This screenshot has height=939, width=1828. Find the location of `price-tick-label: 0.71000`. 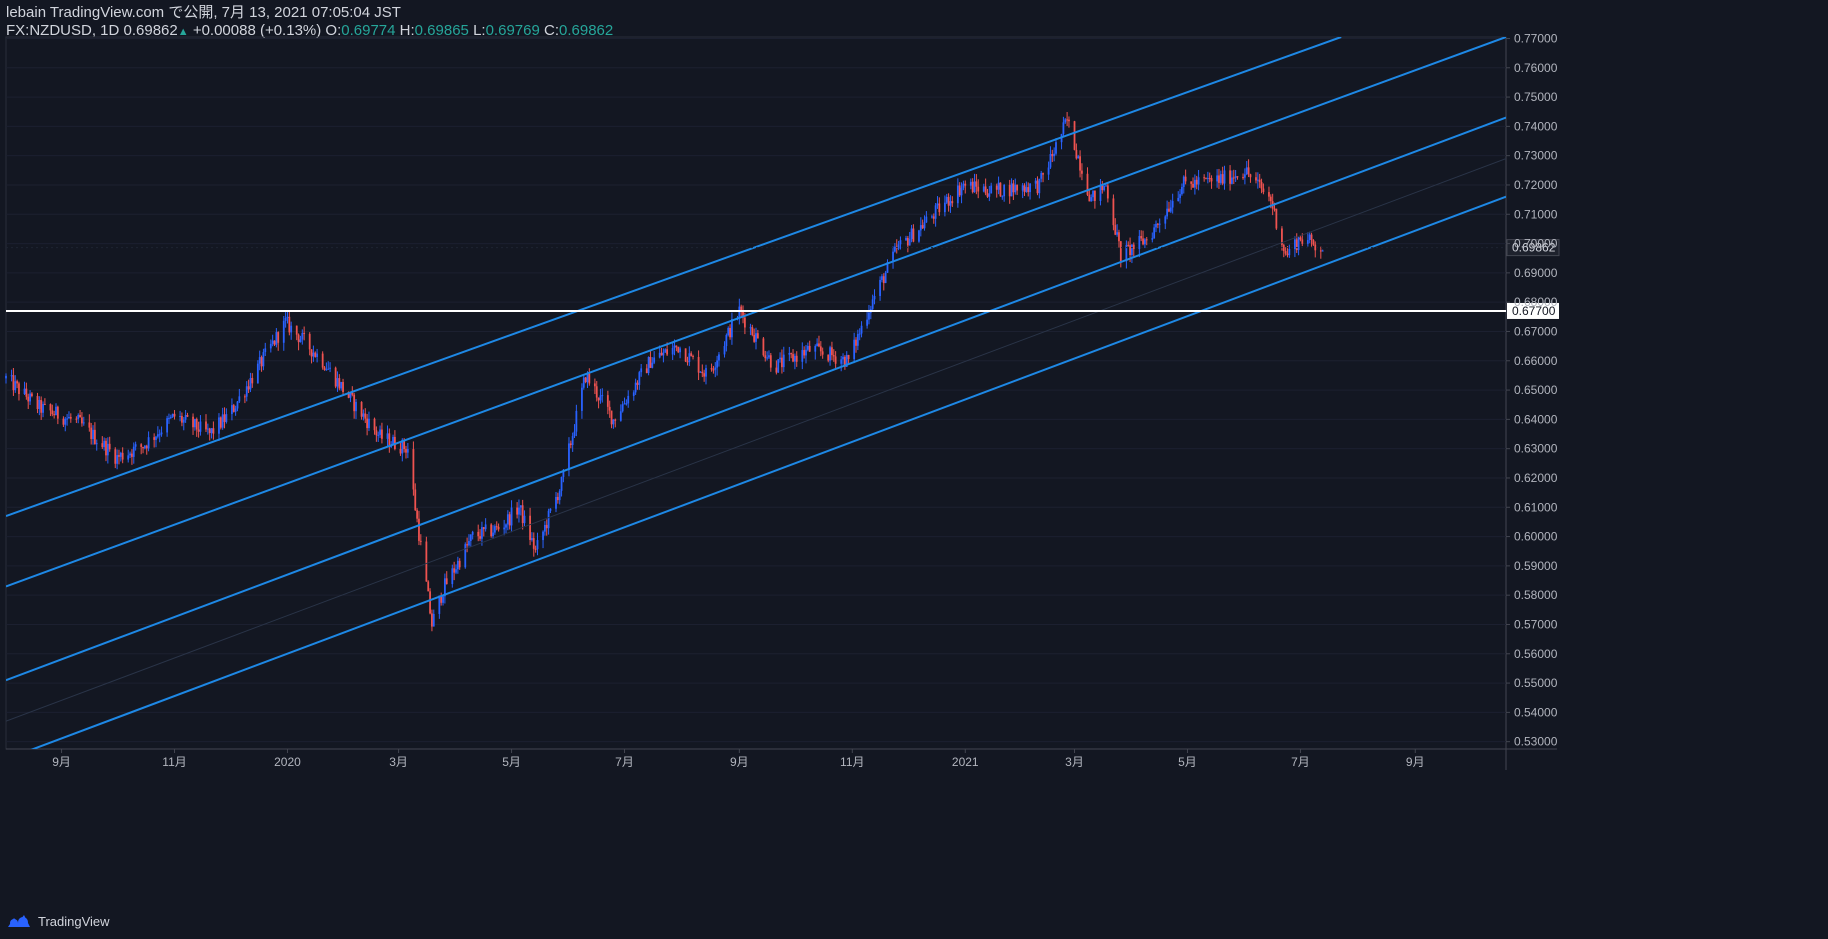

price-tick-label: 0.71000 is located at coordinates (1536, 214).